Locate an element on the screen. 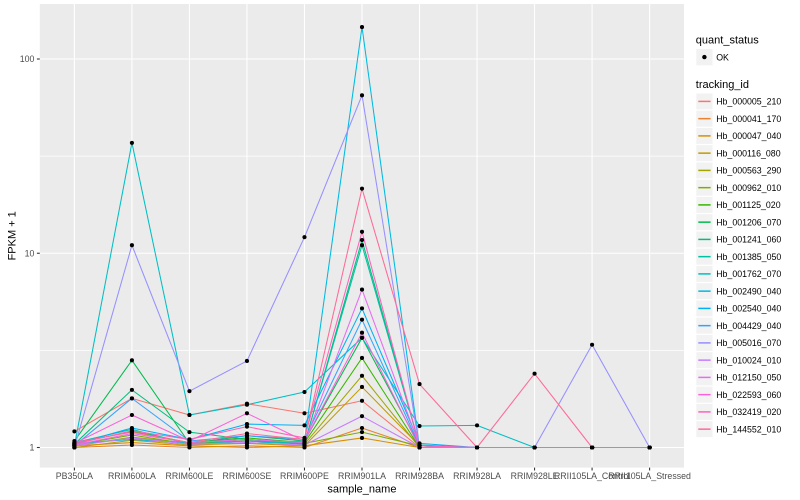  svg-text: 100 is located at coordinates (27, 59).